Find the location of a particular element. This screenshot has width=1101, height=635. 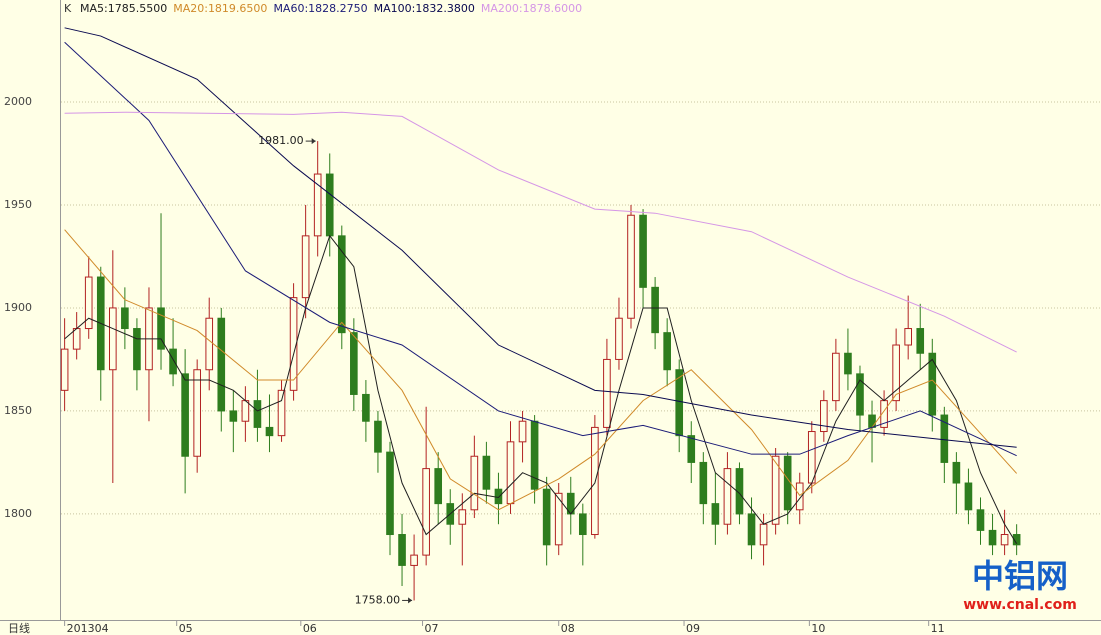

annotation: 1758.00 is located at coordinates (378, 599).